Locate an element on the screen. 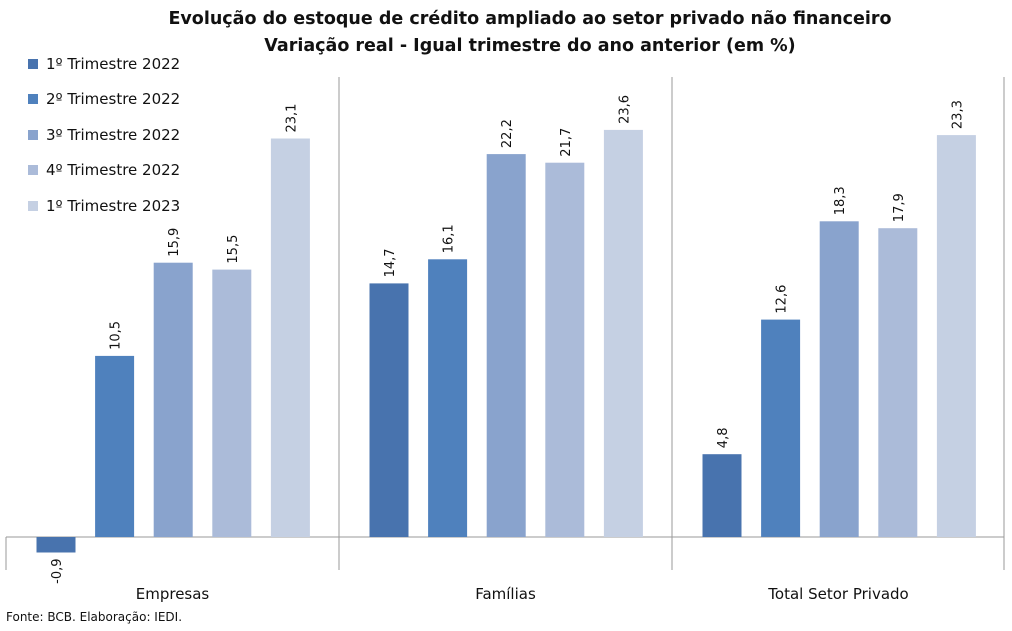 This screenshot has height=631, width=1012. data-label: 23,3 is located at coordinates (957, 114).